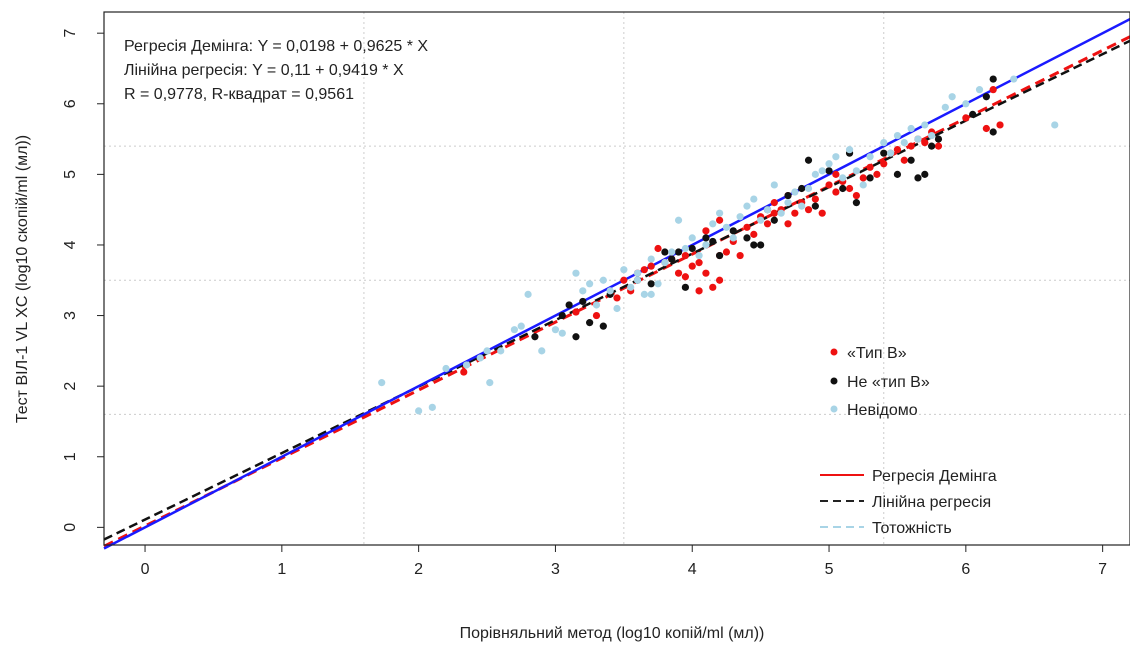  Describe the element at coordinates (70, 174) in the screenshot. I see `y-tick-label: 5` at that location.